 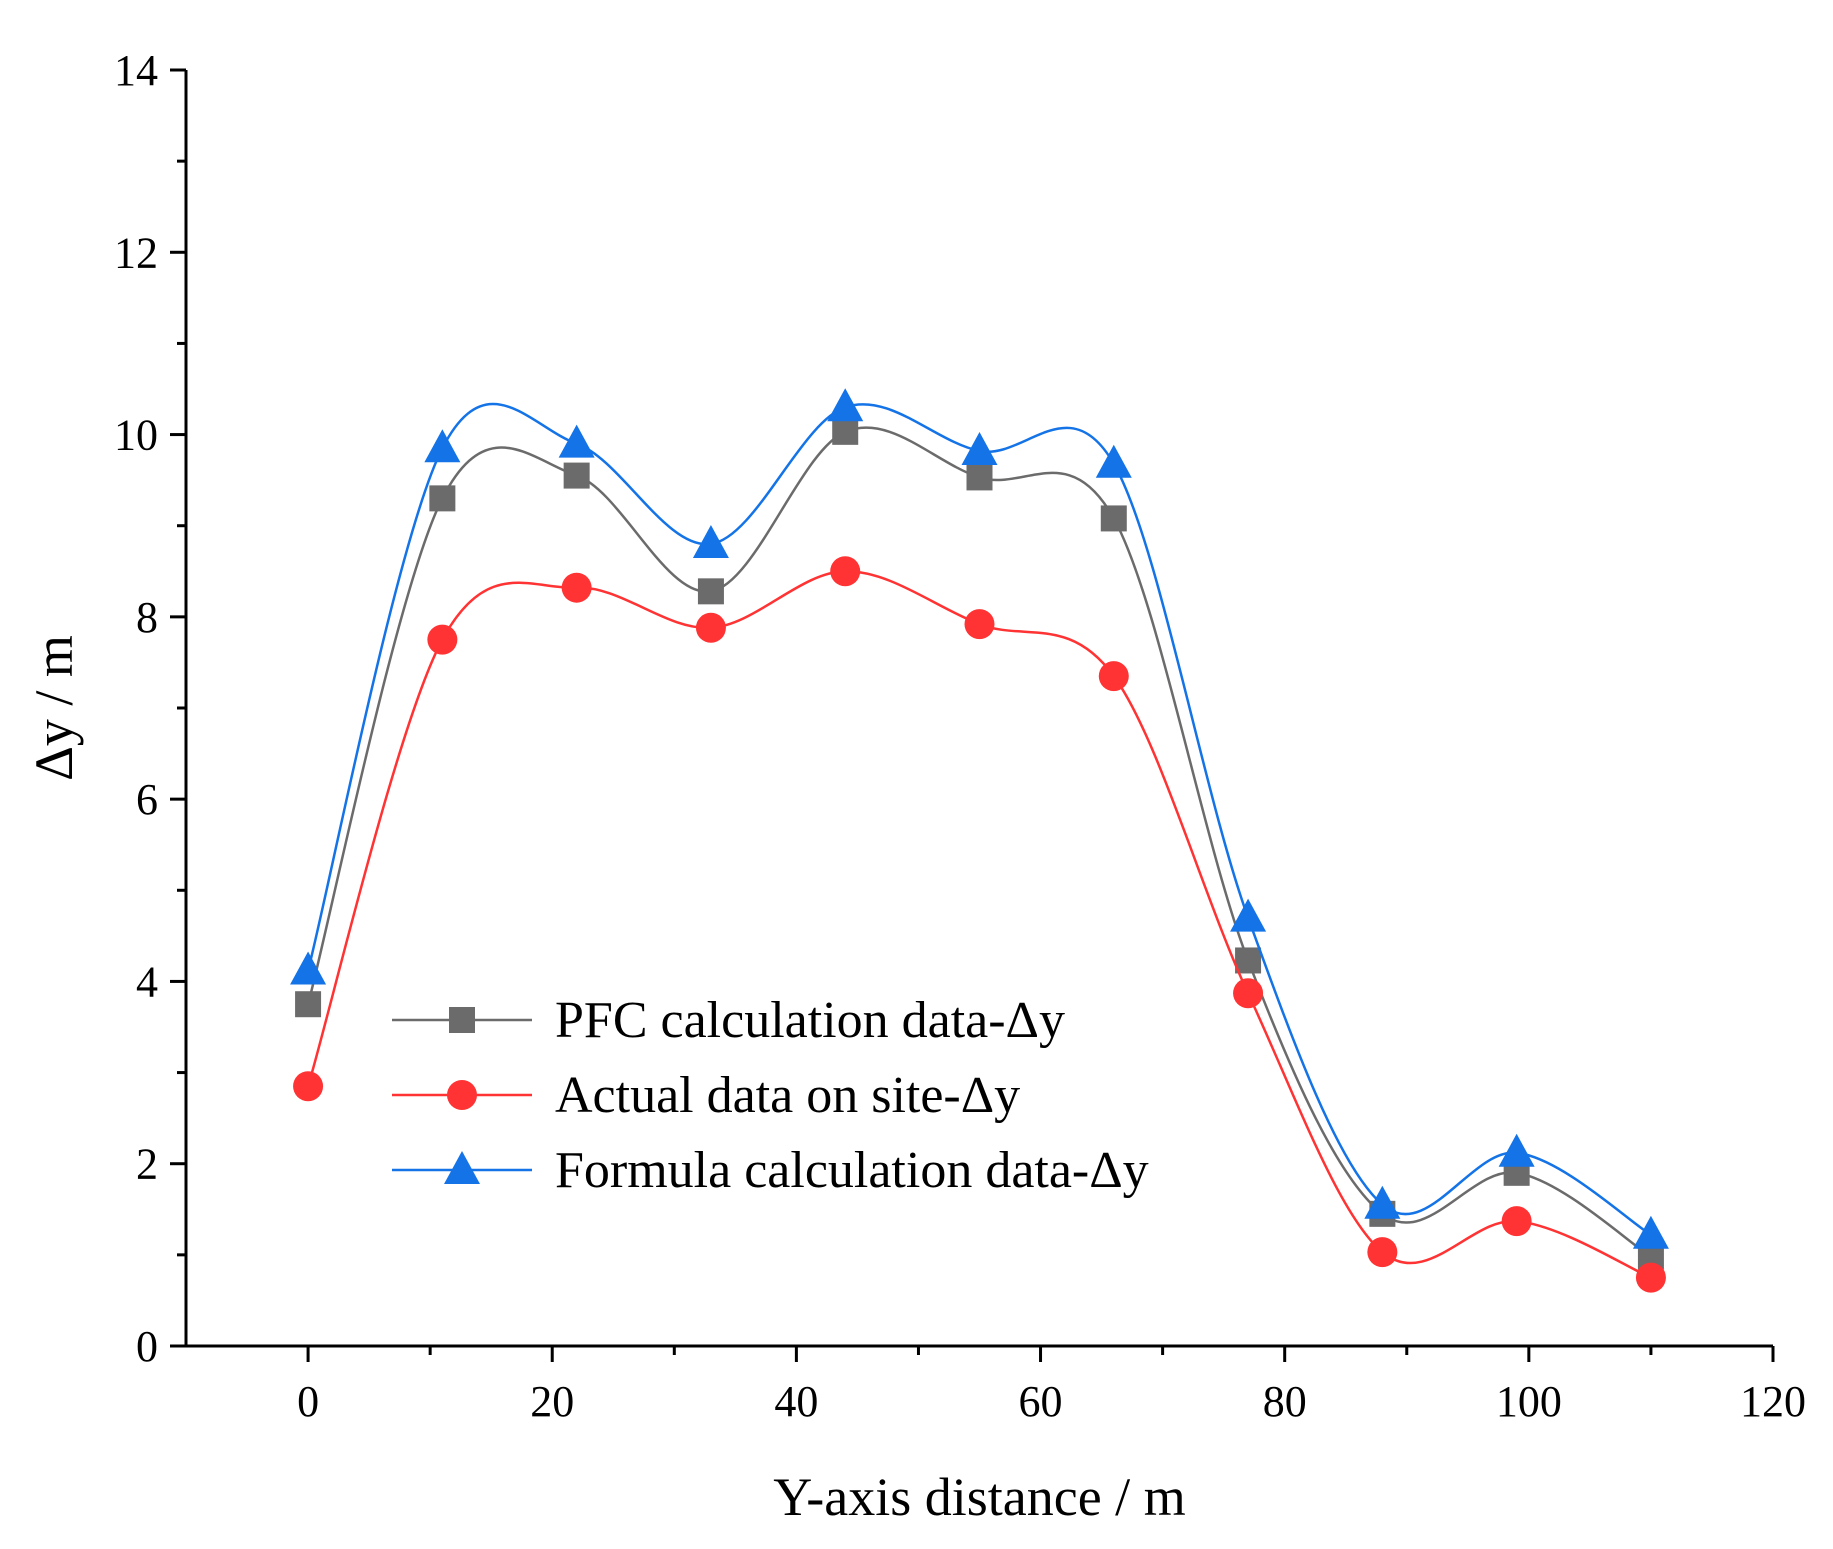 I want to click on legend-item: Actual data on site-Δy, so click(x=706, y=1095).